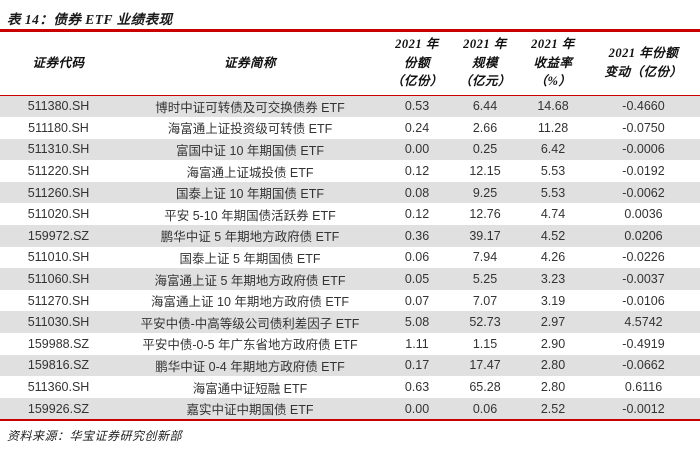  I want to click on header-security-name: 证券简称, so click(250, 63).